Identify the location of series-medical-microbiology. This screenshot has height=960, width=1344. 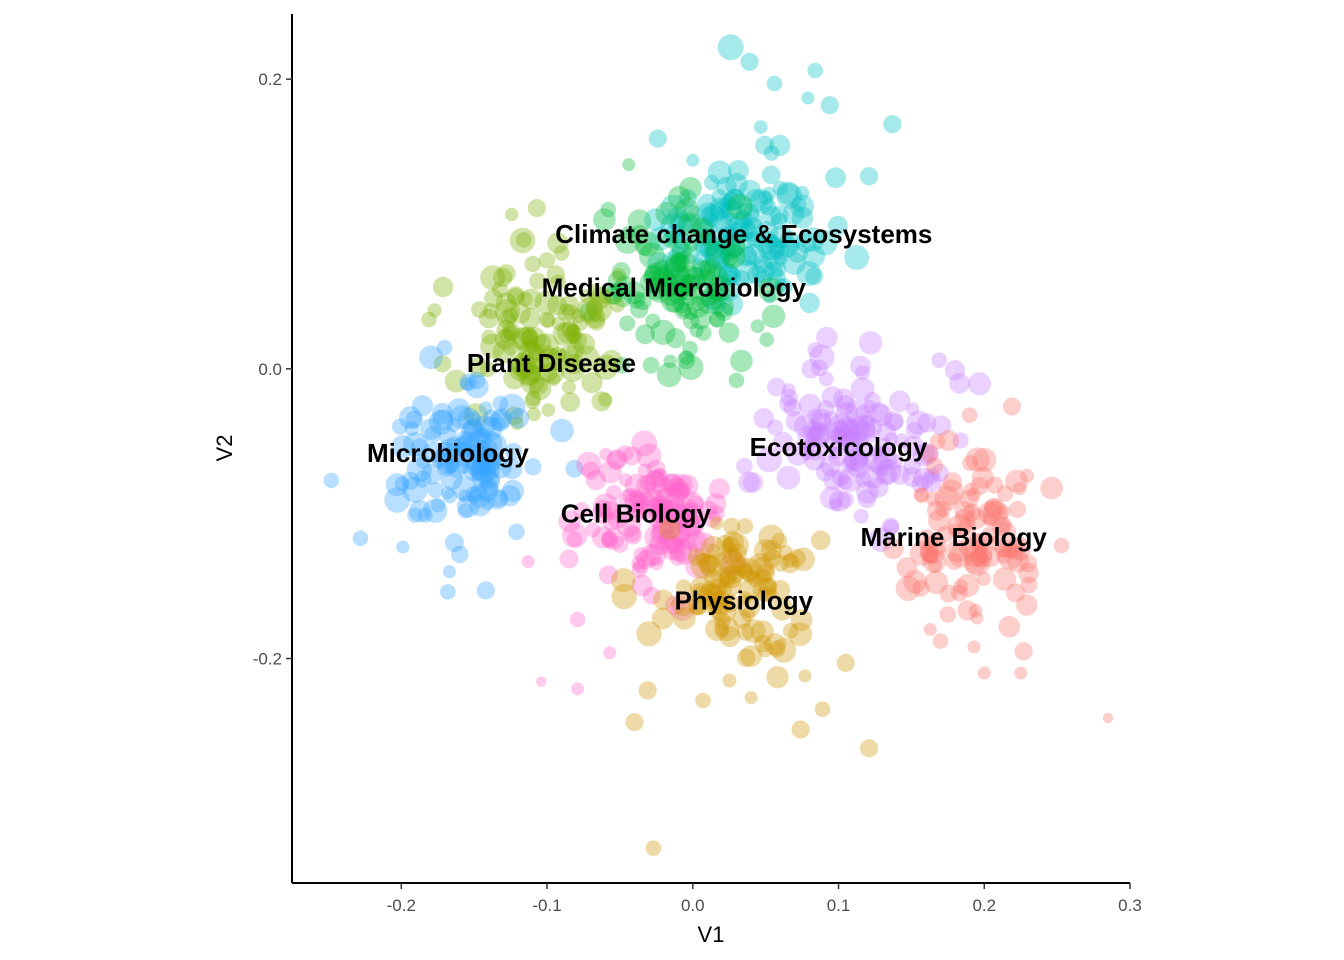
(682, 273).